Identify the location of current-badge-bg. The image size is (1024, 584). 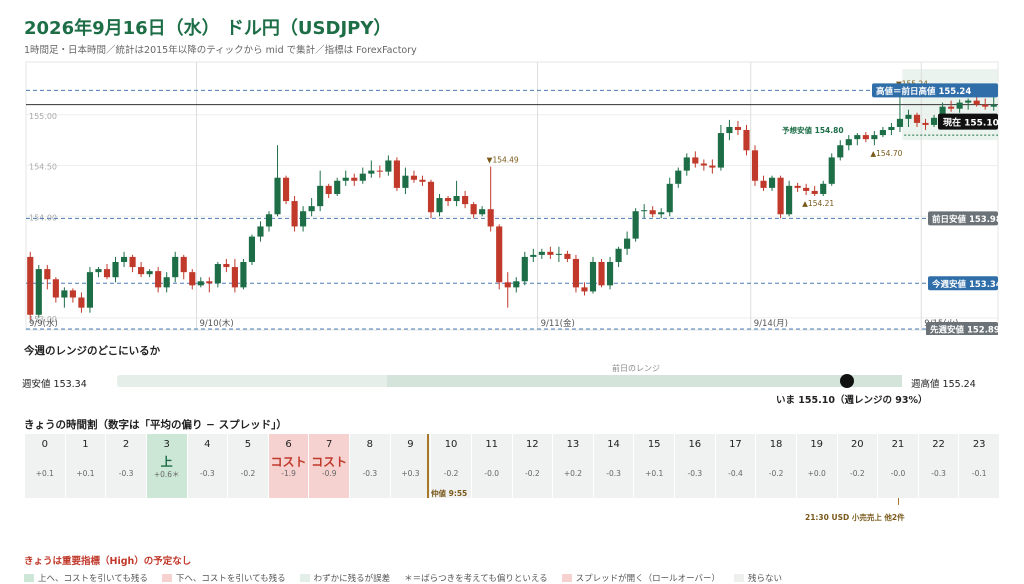
(968, 121).